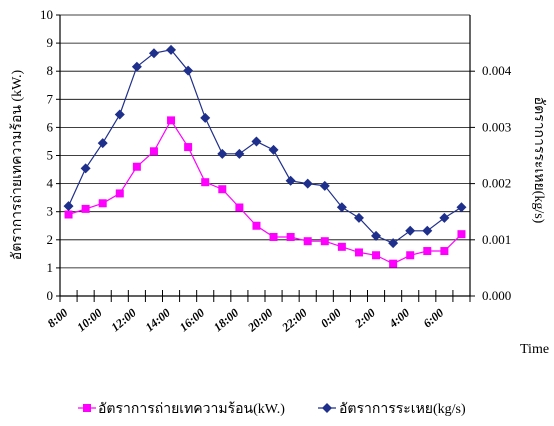 Image resolution: width=554 pixels, height=426 pixels. Describe the element at coordinates (259, 320) in the screenshot. I see `x-tick-label: 20:00` at that location.